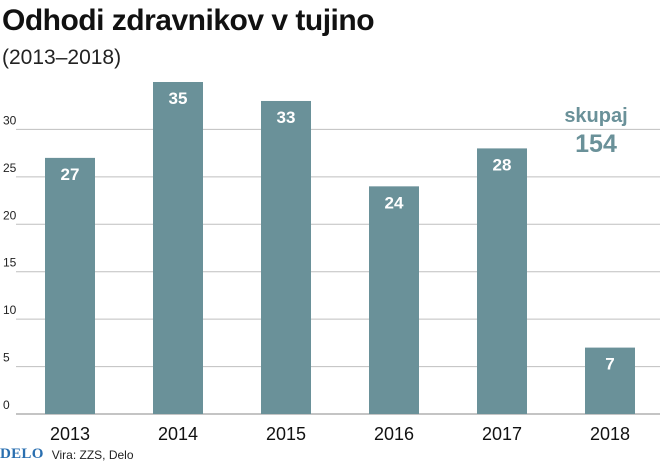  What do you see at coordinates (10, 168) in the screenshot?
I see `y-tick-label: 25` at bounding box center [10, 168].